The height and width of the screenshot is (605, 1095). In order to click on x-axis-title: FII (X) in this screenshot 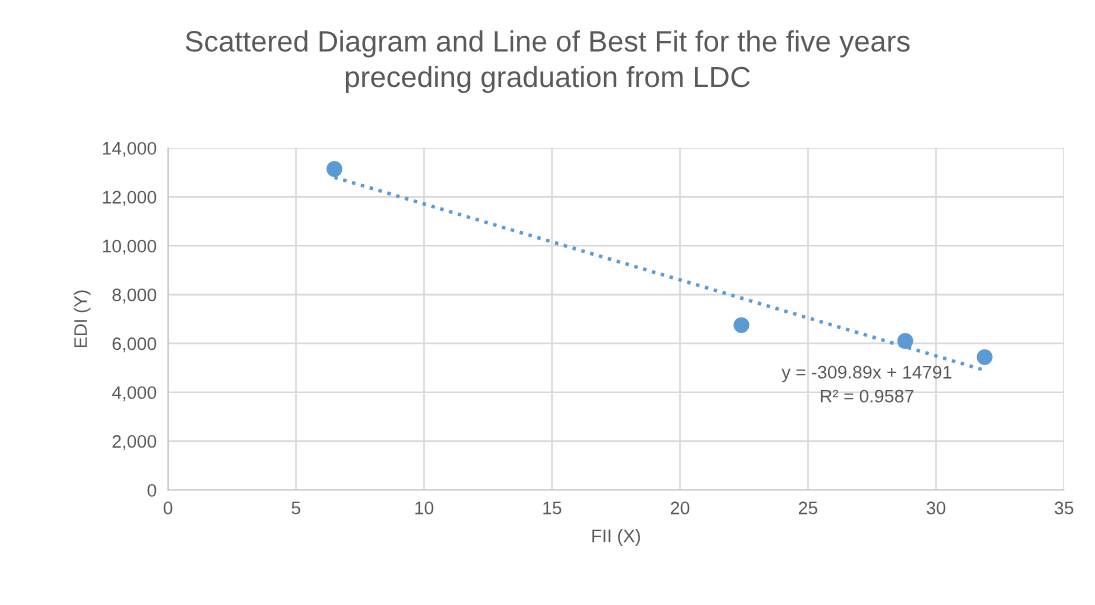, I will do `click(616, 537)`.